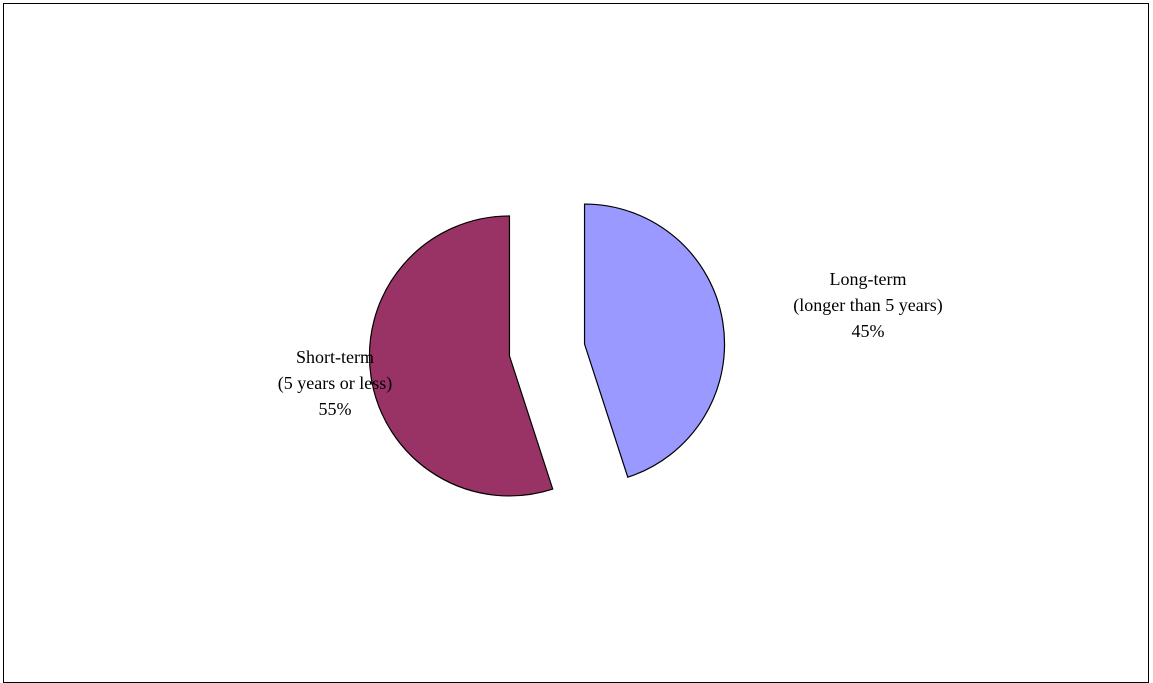 This screenshot has width=1153, height=683. Describe the element at coordinates (654, 340) in the screenshot. I see `slice-long-term` at that location.